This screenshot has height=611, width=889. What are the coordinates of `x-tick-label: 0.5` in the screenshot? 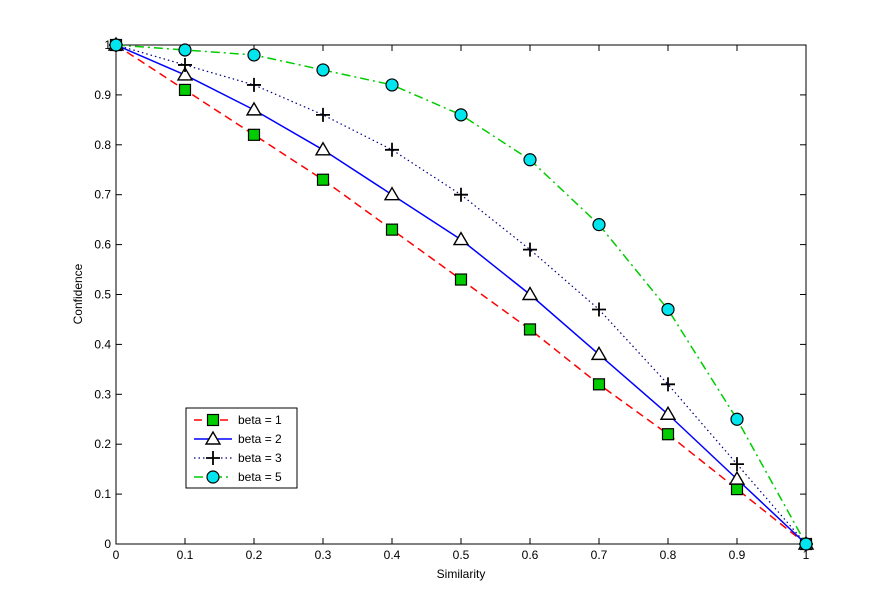 It's located at (461, 555).